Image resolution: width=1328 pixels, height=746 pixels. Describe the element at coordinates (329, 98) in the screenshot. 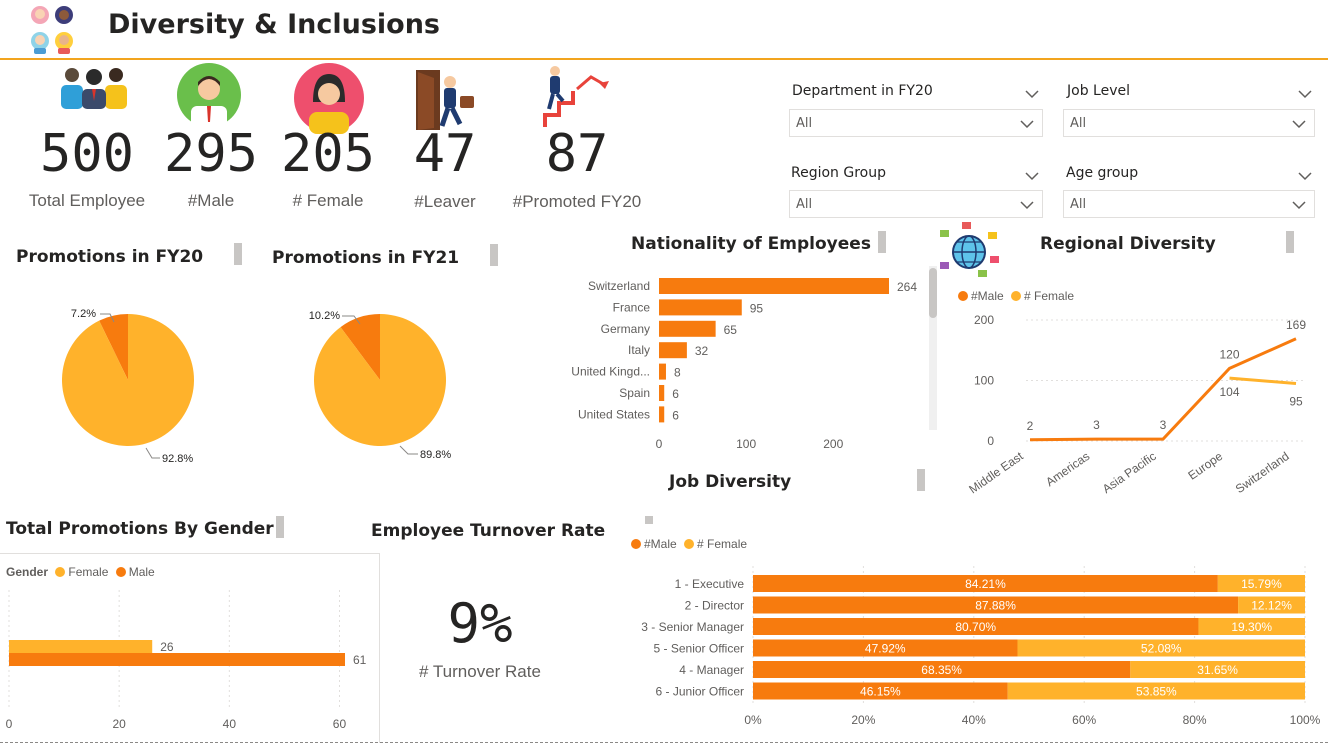

I see `female-avatar-icon` at that location.